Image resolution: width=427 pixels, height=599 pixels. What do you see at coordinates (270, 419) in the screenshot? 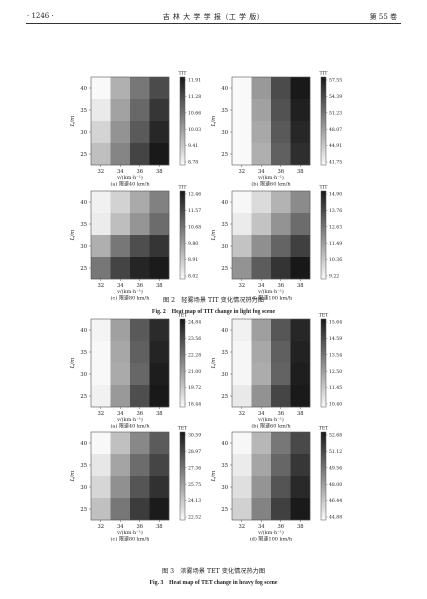
I see `panel-6-x-axis-label: v/(km·h⁻¹)` at bounding box center [270, 419].